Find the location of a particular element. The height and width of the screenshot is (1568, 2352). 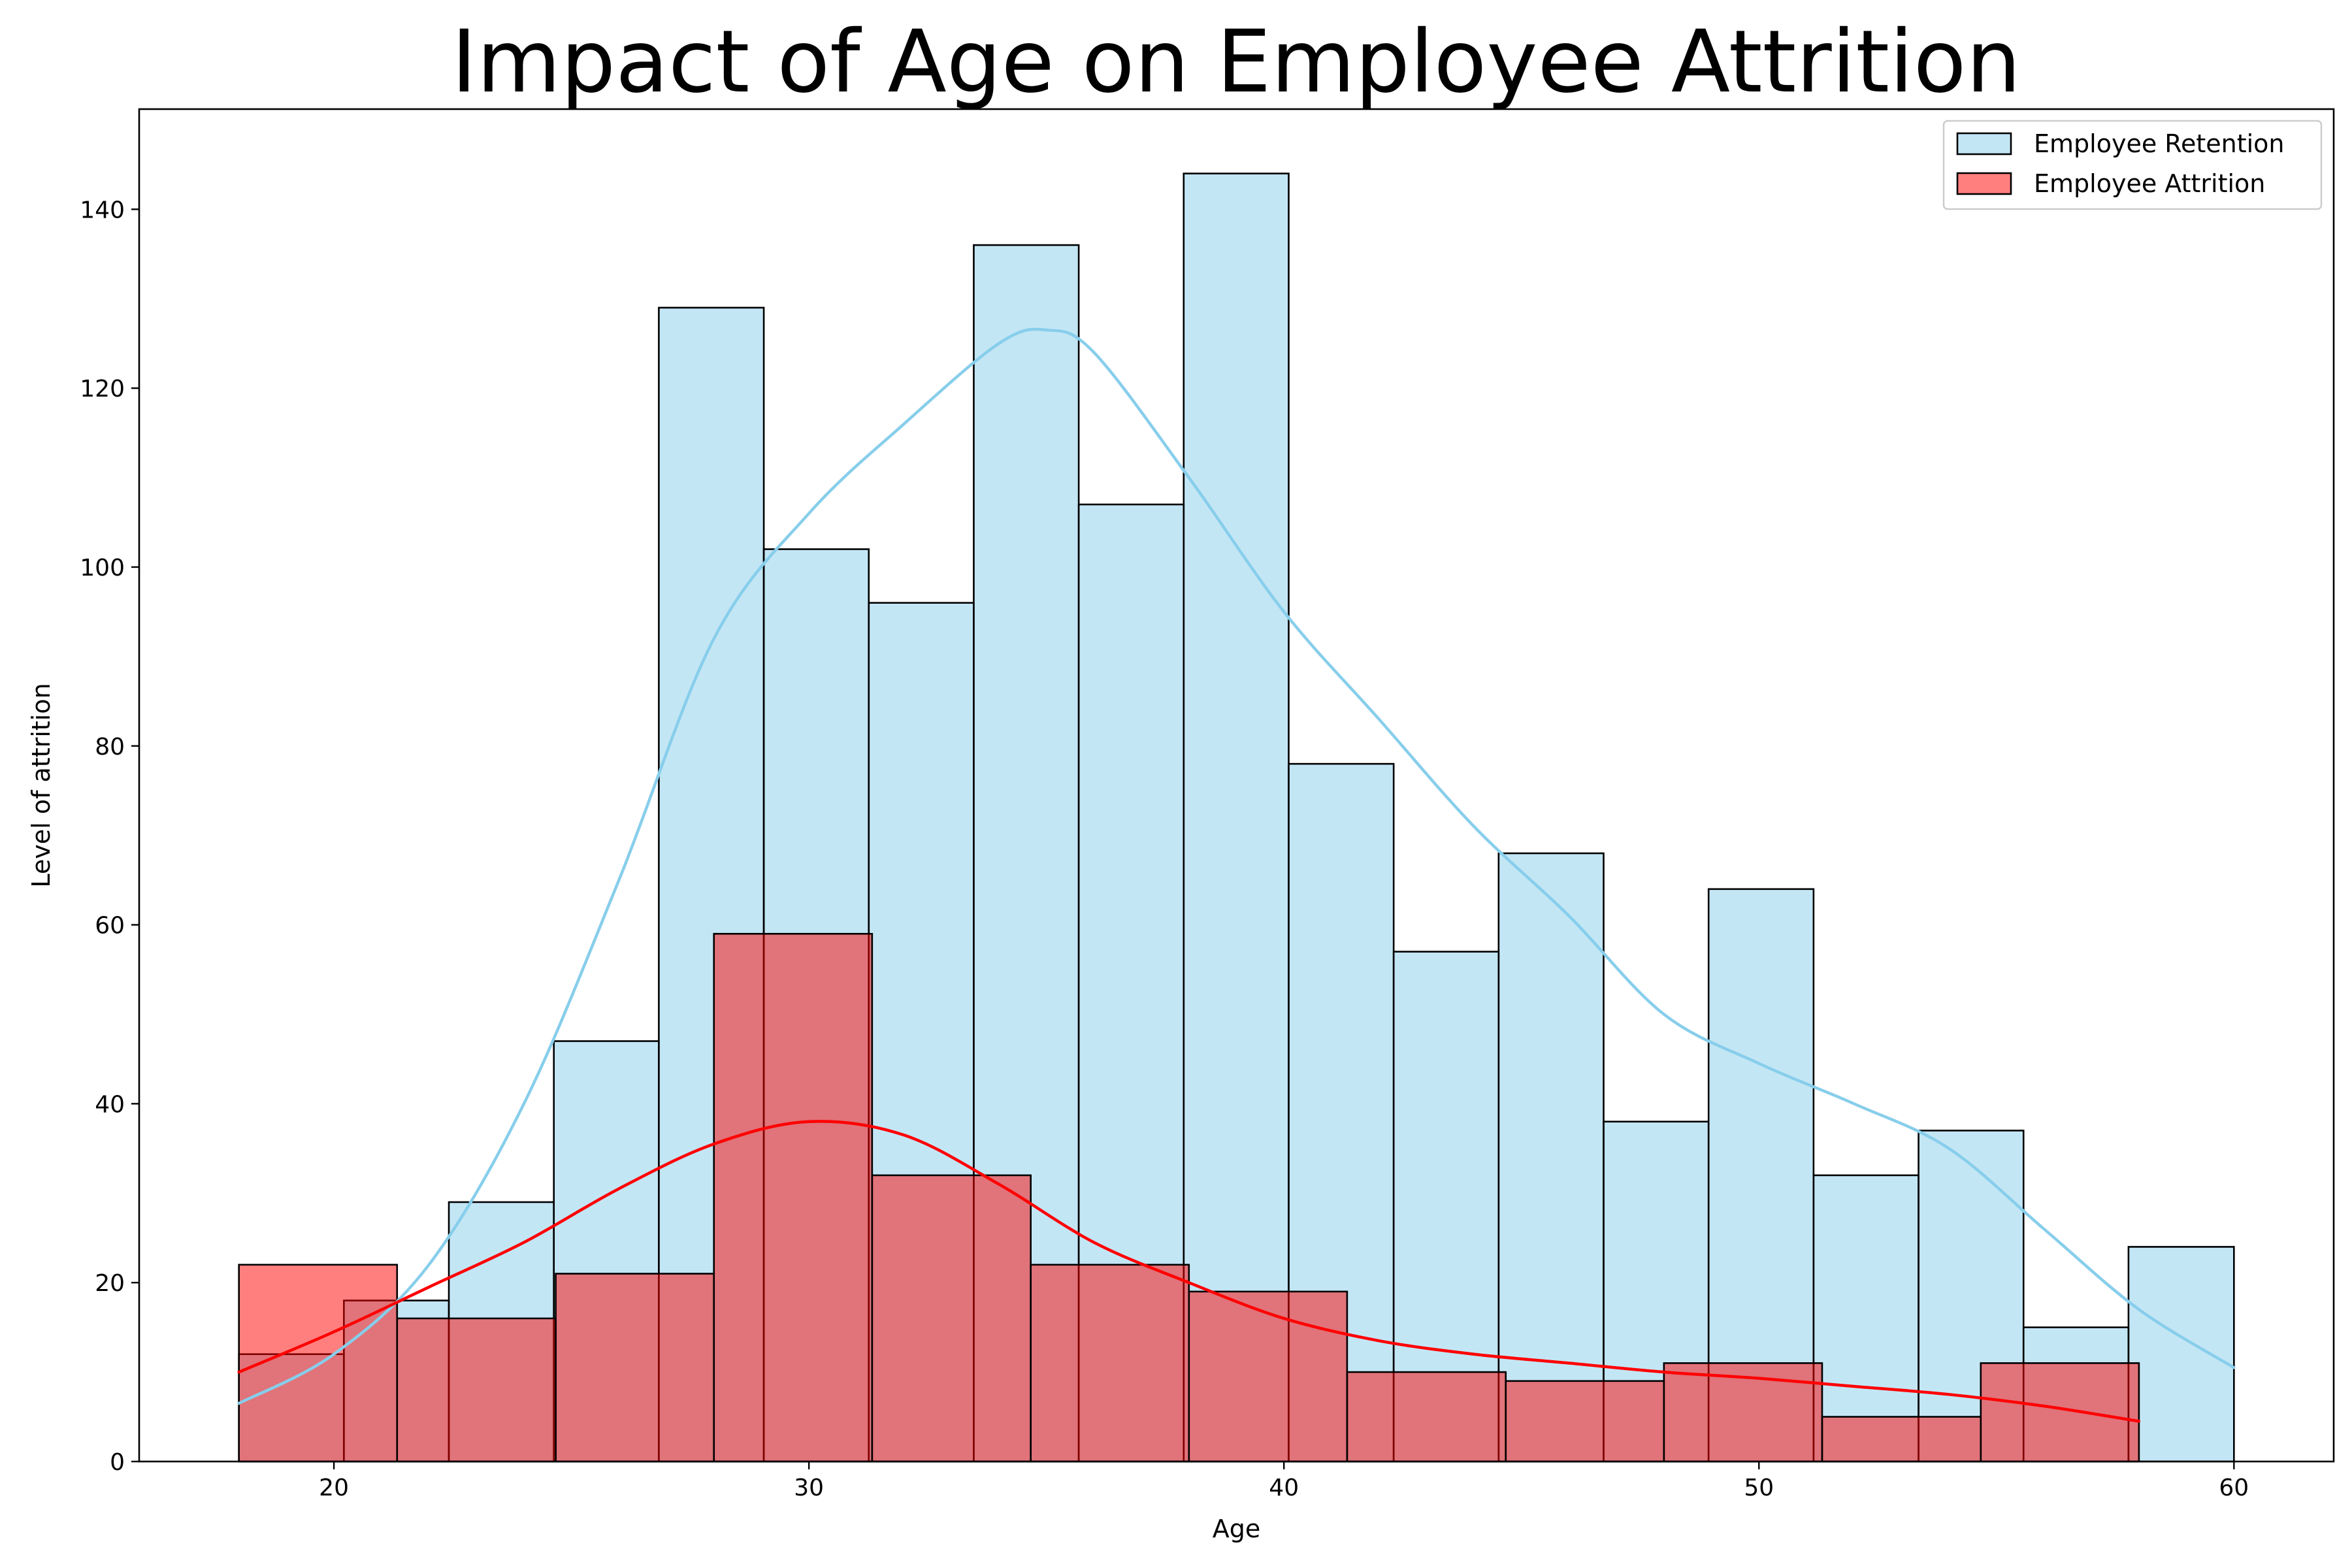

y-tick-label: 80 is located at coordinates (110, 747).